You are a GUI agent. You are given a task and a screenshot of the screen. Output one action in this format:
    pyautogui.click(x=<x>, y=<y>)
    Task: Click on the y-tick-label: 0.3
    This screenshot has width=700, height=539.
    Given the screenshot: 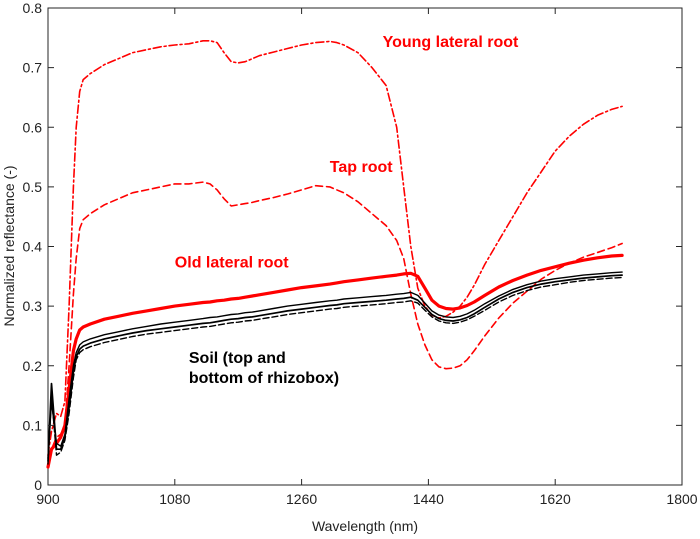 What is the action you would take?
    pyautogui.click(x=33, y=306)
    